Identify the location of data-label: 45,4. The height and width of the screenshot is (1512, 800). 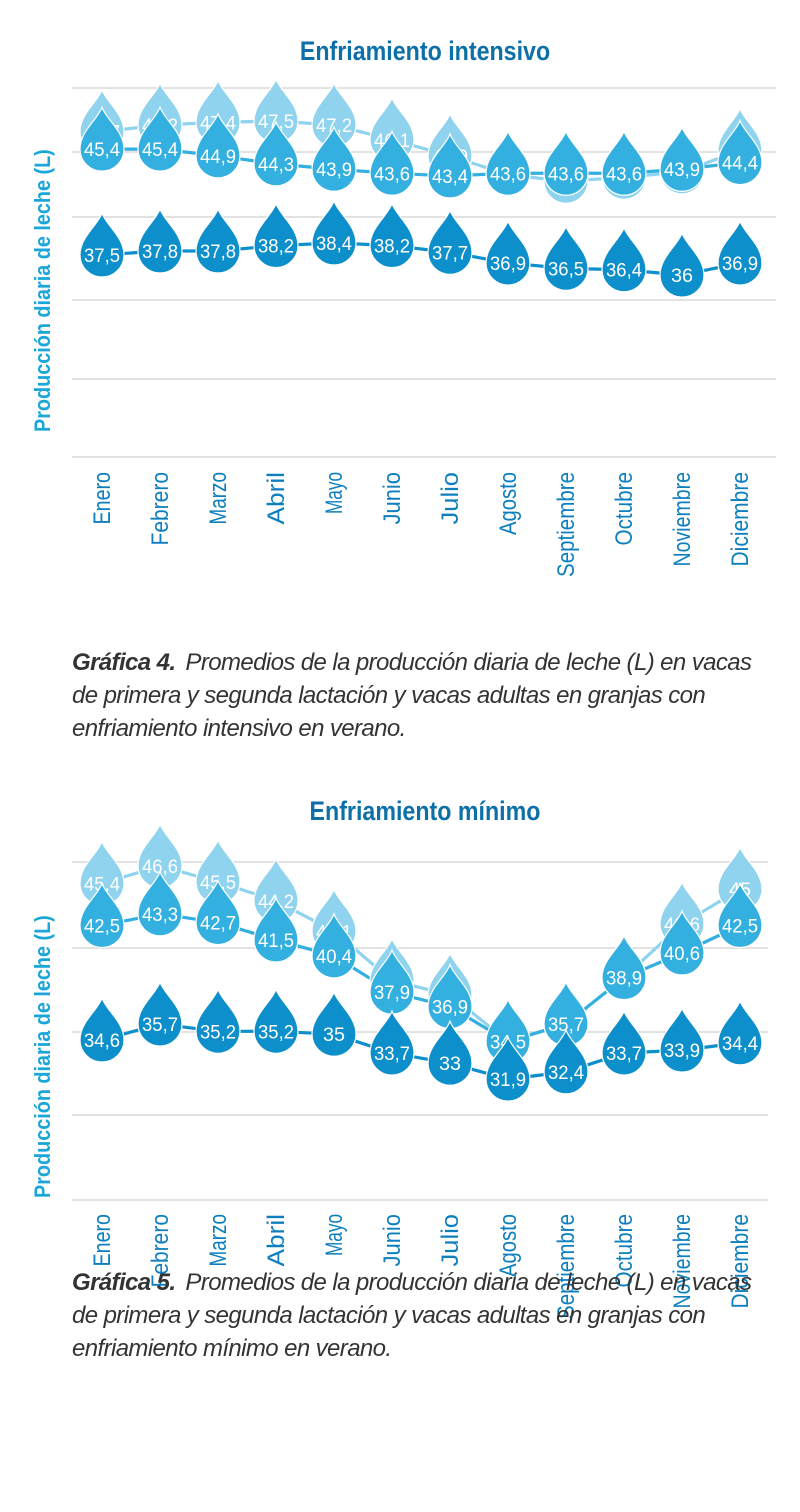
(160, 150).